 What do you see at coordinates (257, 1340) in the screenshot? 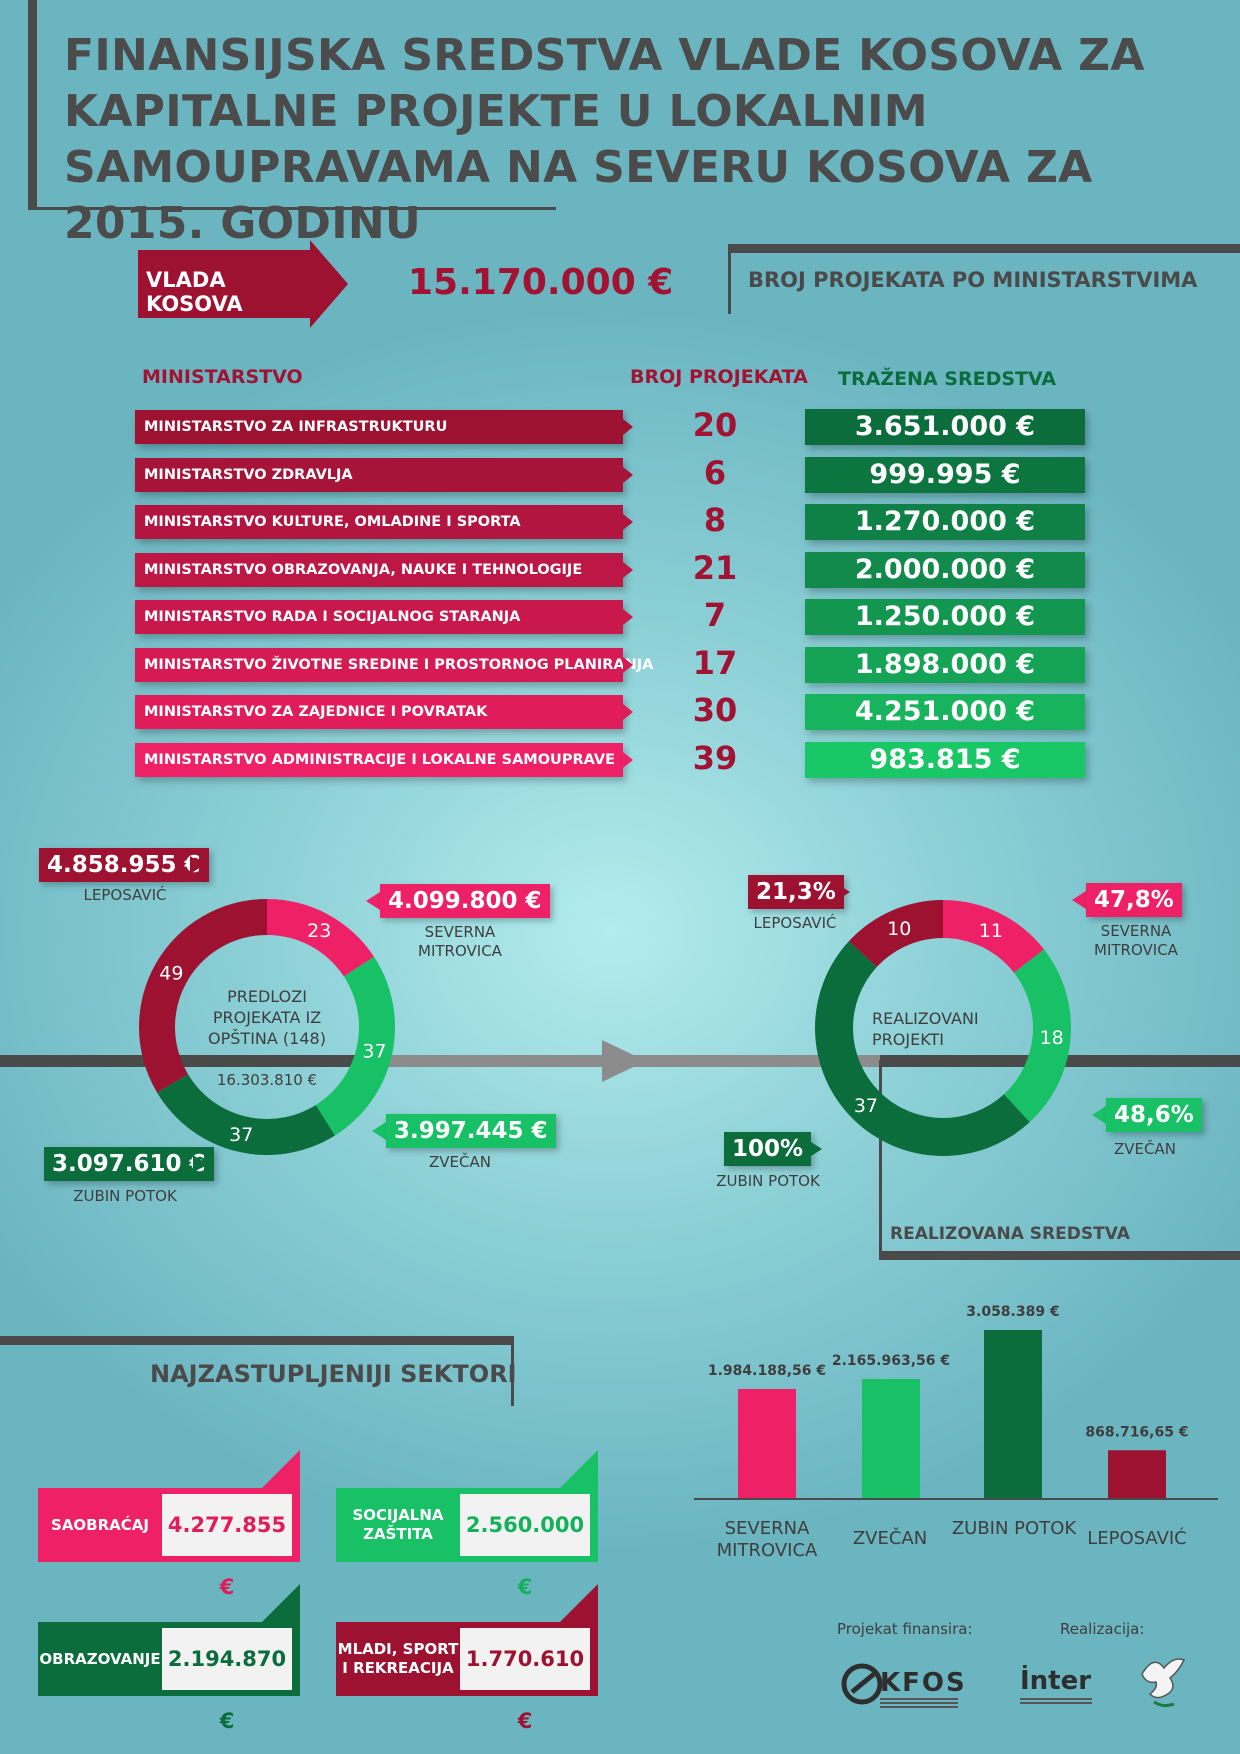
I see `sectors-frame-top` at bounding box center [257, 1340].